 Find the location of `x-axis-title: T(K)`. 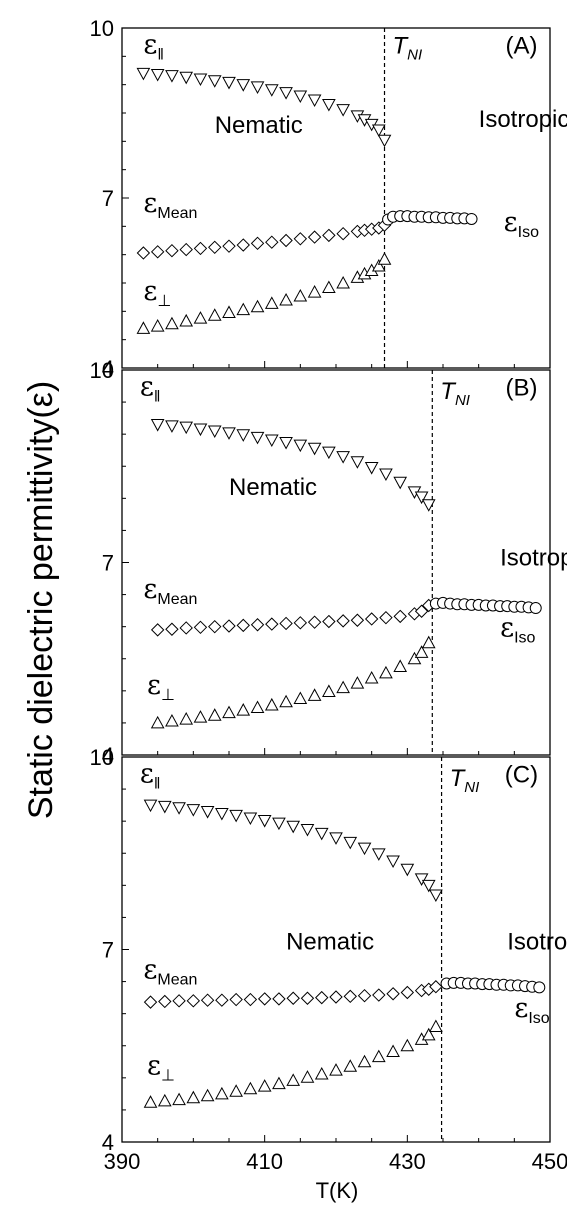

x-axis-title: T(K) is located at coordinates (337, 1190).